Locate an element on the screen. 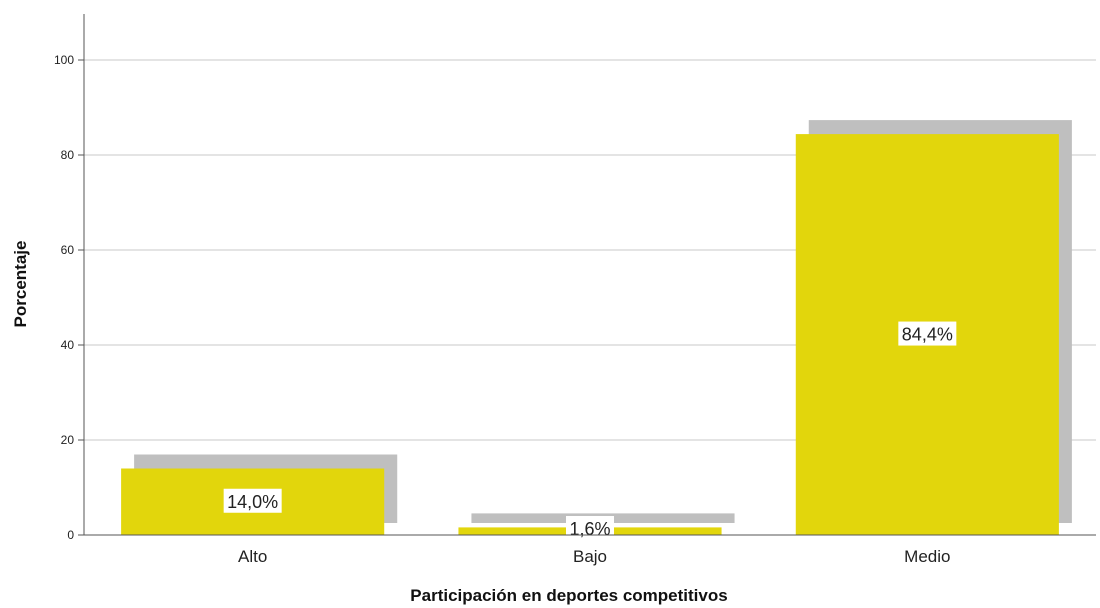  y-axis-ticks: 0 20 40 60 80 100 is located at coordinates (69, 297).